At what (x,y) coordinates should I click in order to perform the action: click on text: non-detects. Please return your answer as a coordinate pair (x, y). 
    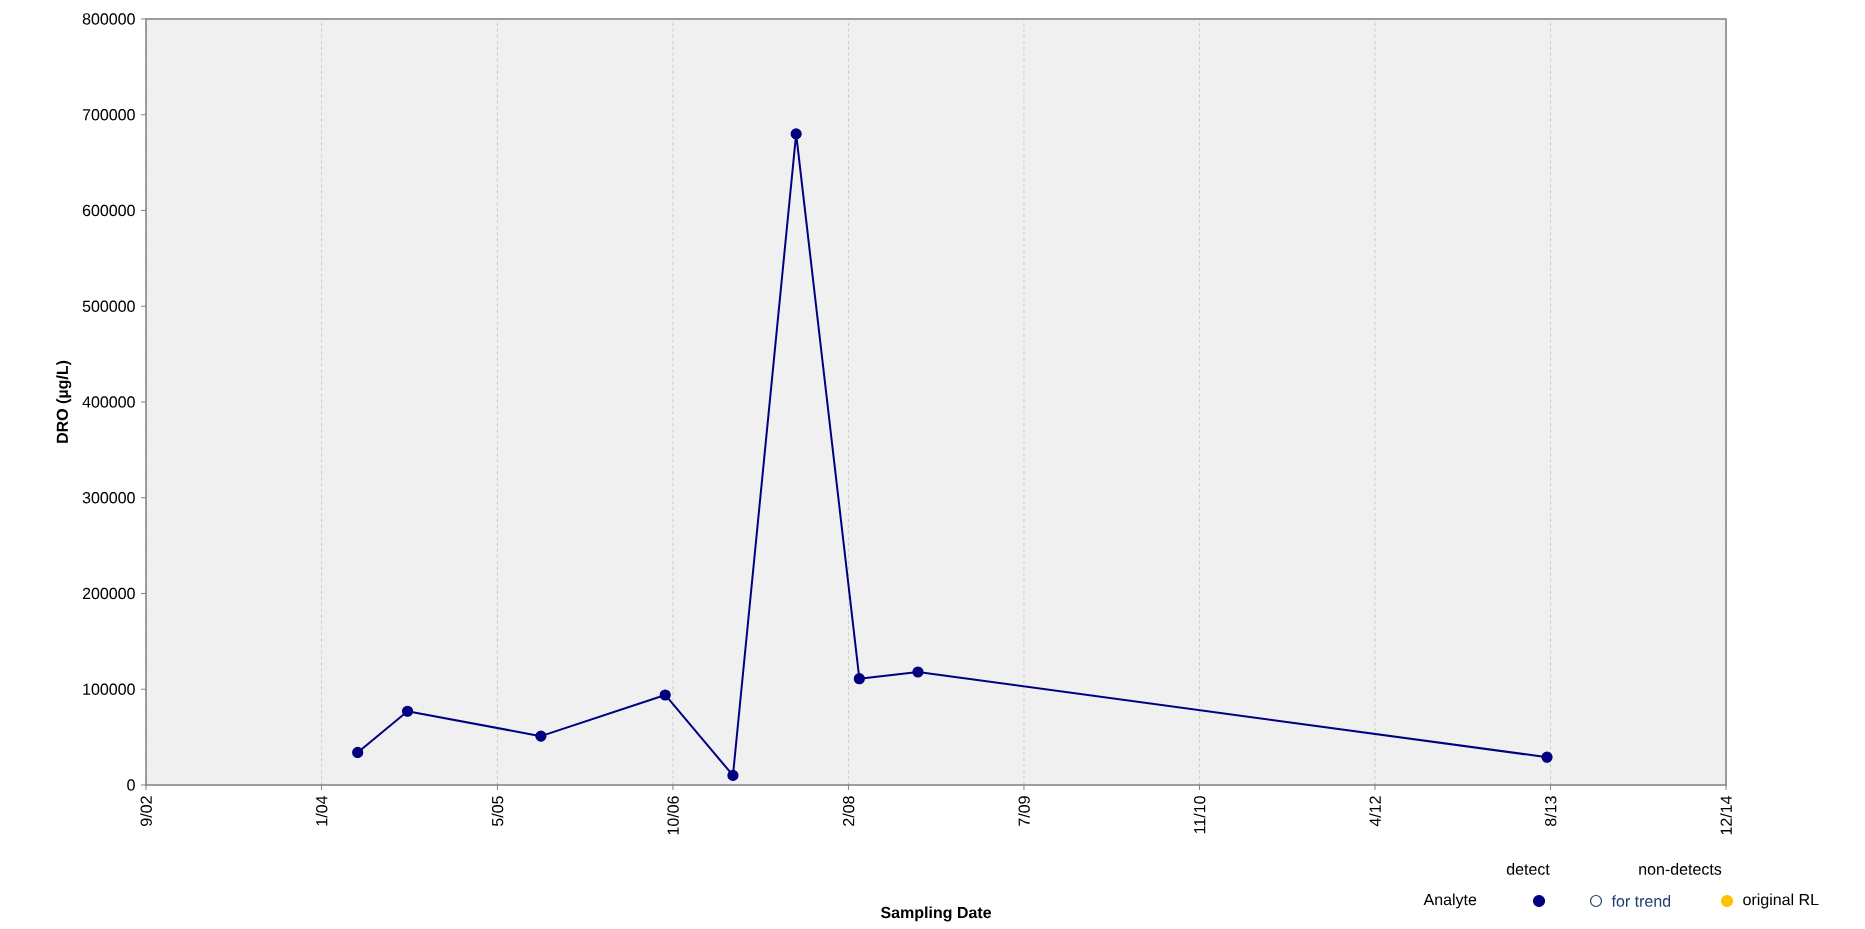
    Looking at the image, I should click on (1680, 869).